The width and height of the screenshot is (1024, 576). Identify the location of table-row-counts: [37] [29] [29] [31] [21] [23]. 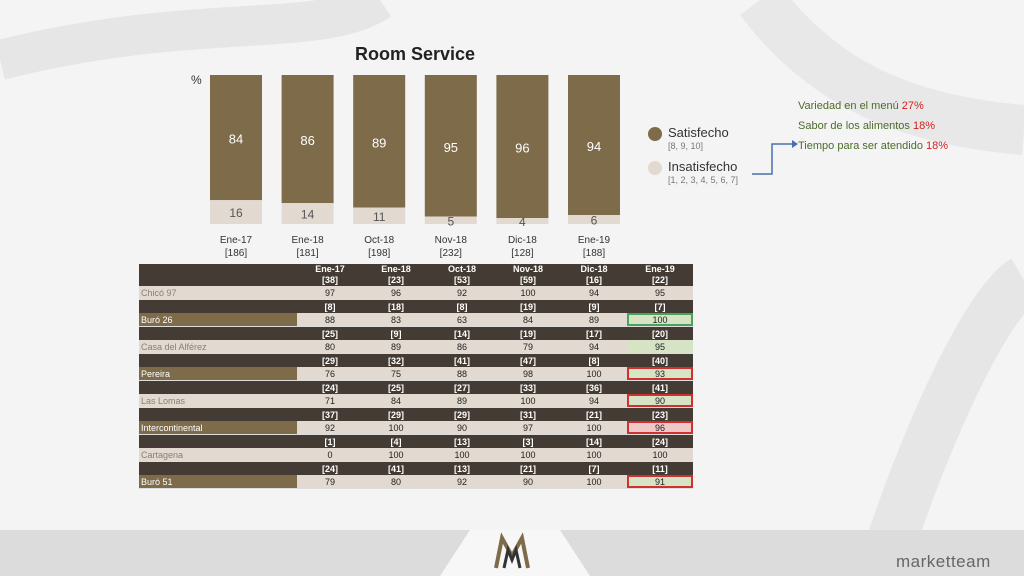
(416, 414).